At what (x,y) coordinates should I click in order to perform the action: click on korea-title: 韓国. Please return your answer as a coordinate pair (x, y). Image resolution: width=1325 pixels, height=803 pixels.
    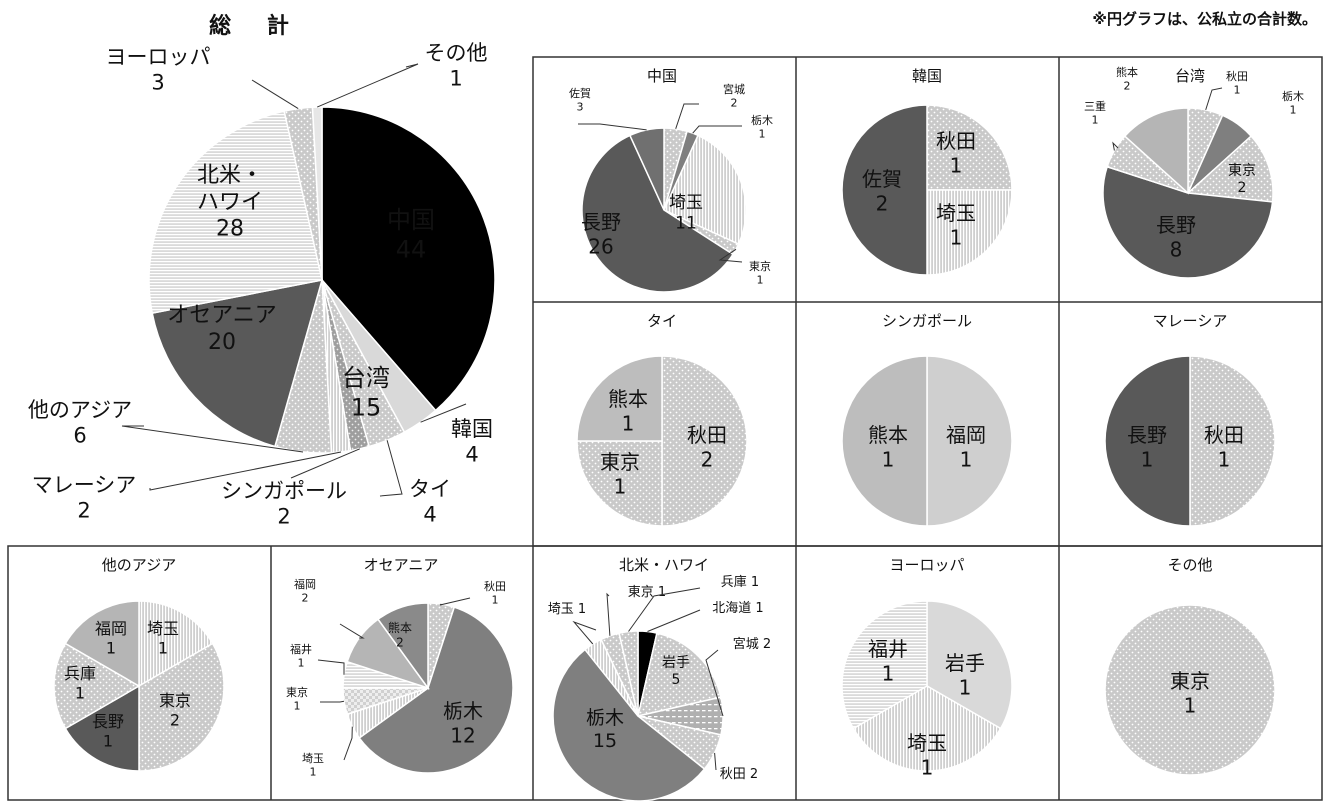
    Looking at the image, I should click on (927, 76).